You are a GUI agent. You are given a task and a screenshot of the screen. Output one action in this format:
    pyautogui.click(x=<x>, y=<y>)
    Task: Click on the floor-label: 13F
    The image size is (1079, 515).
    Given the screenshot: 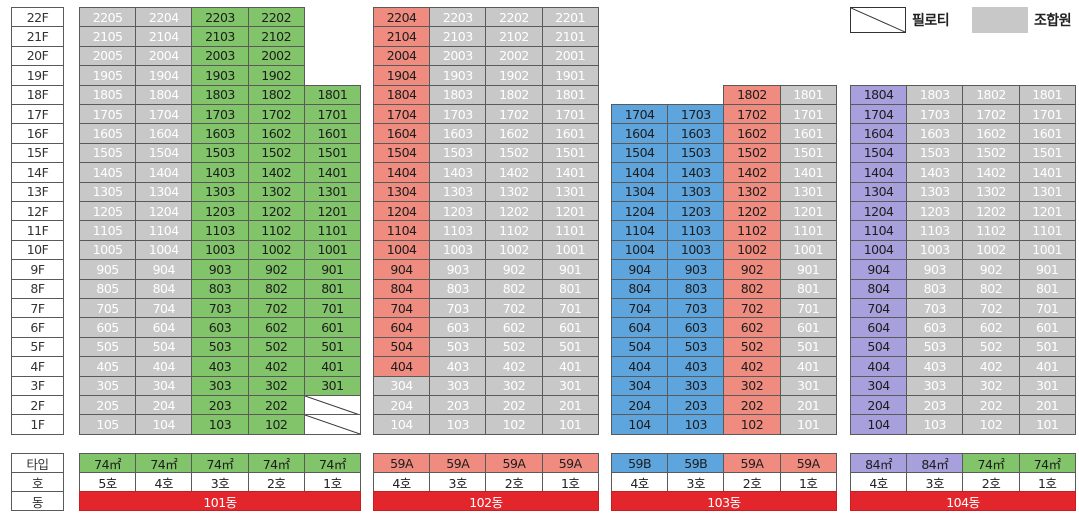 What is the action you would take?
    pyautogui.click(x=37, y=191)
    